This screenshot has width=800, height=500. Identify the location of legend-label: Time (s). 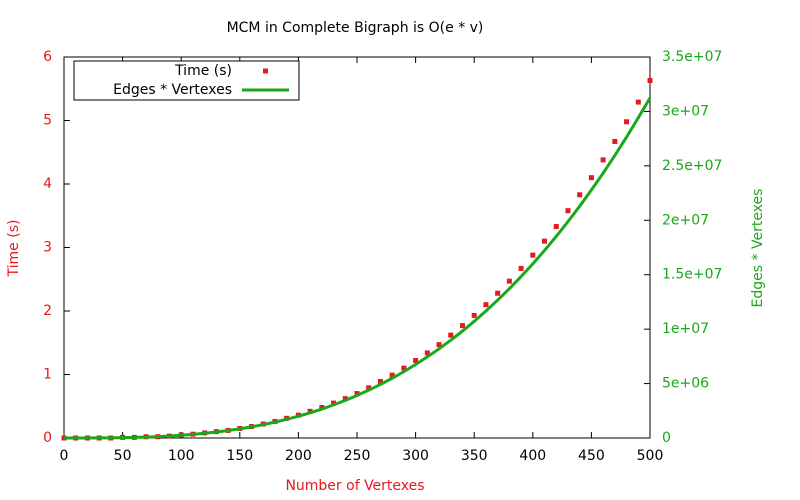
(203, 71).